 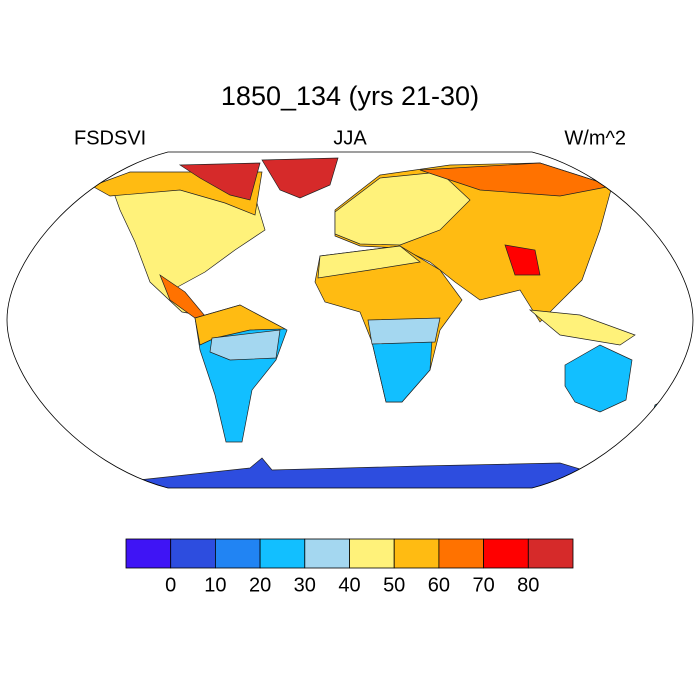 What do you see at coordinates (110, 138) in the screenshot?
I see `variable-label: FSDSVI` at bounding box center [110, 138].